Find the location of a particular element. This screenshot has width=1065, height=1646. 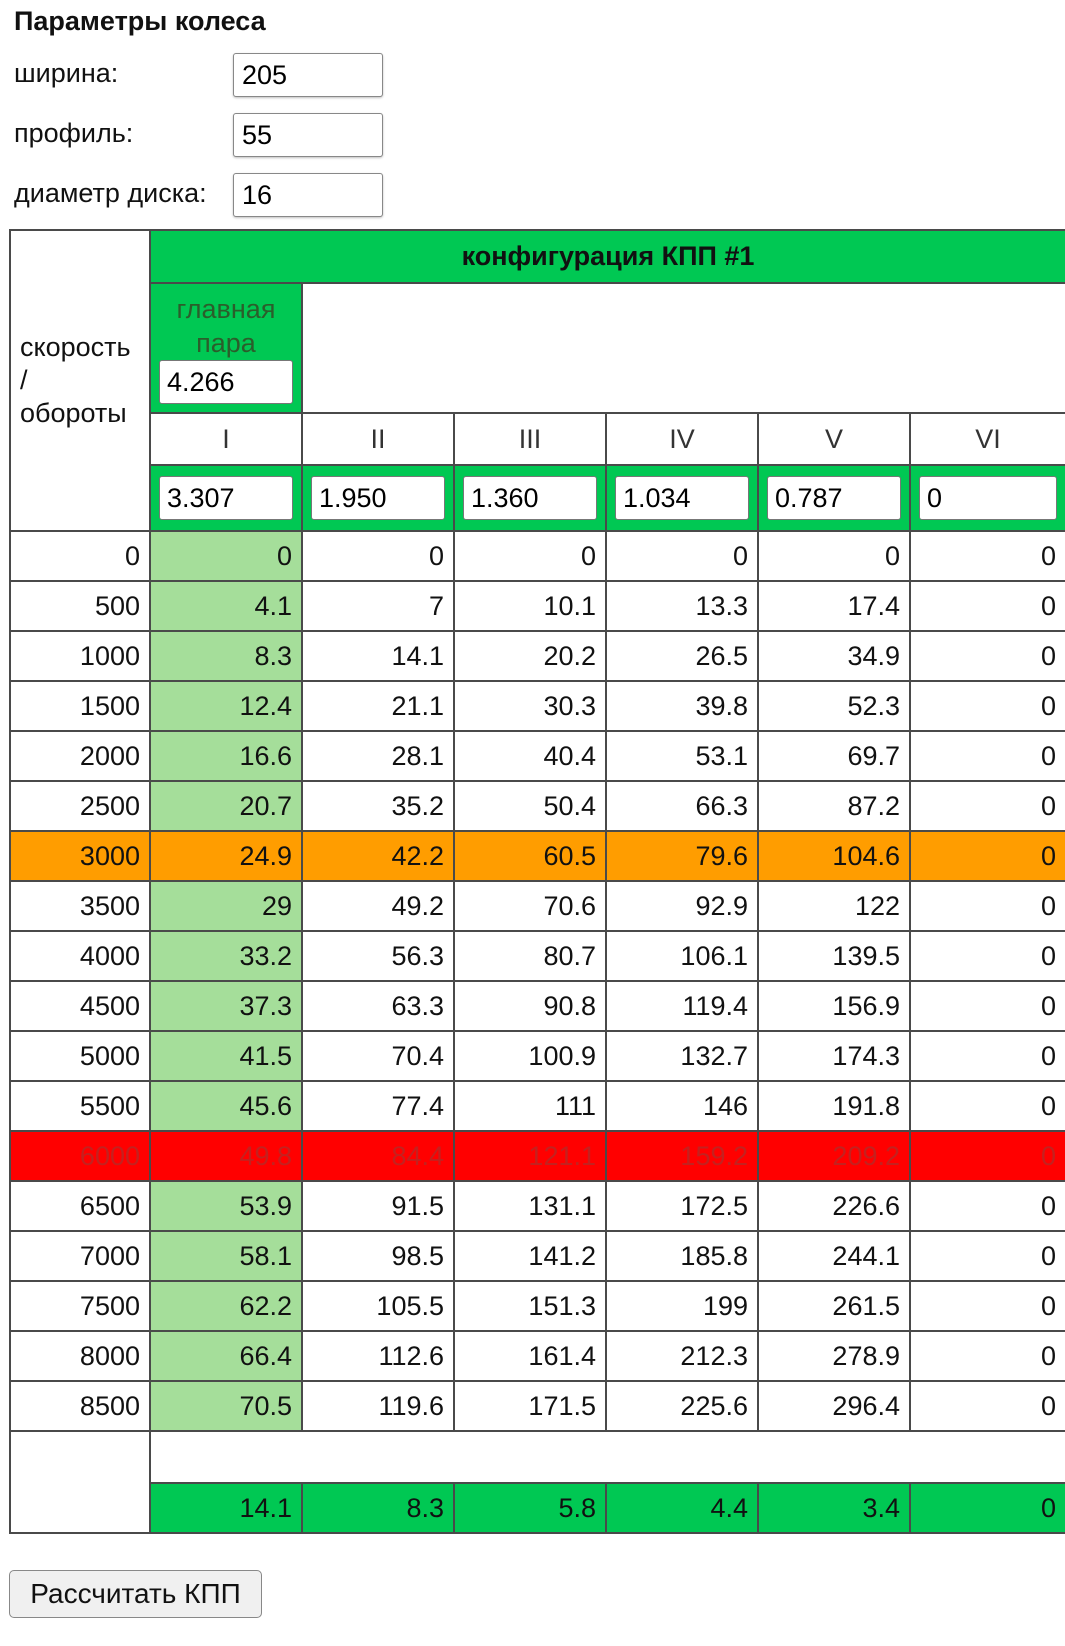

speed-cell: 111 is located at coordinates (530, 1106).